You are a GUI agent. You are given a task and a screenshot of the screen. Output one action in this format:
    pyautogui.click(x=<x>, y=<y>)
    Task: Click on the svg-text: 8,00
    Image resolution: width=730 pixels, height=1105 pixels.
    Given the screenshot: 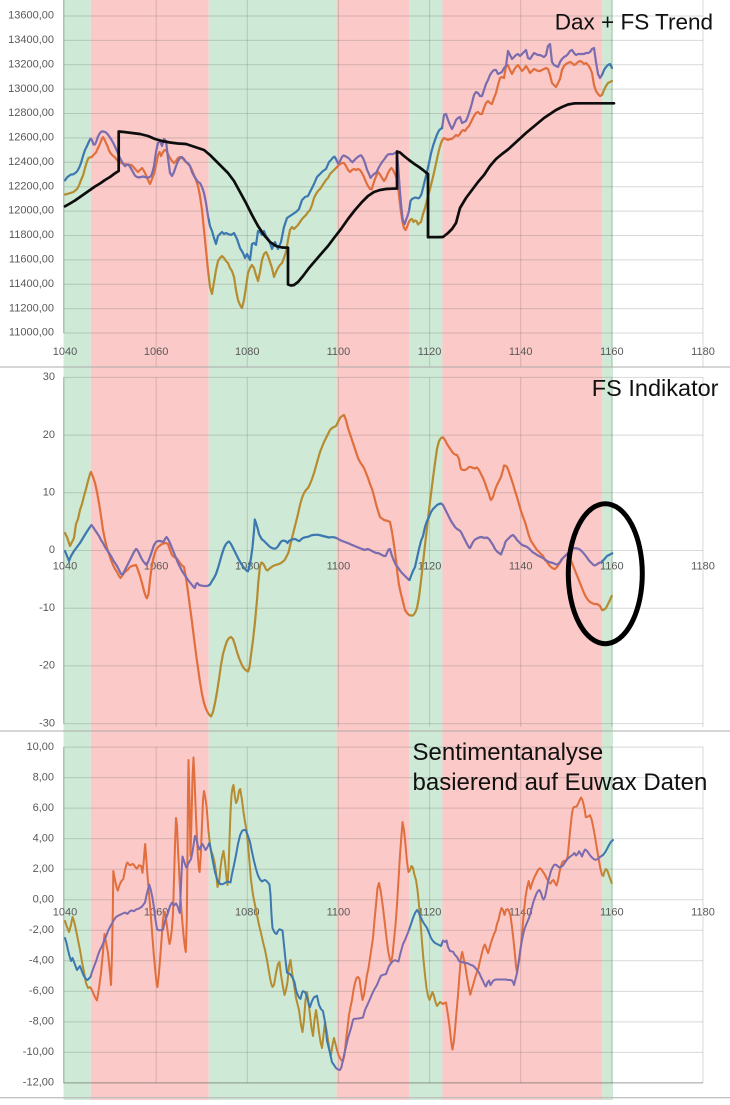 What is the action you would take?
    pyautogui.click(x=43, y=777)
    